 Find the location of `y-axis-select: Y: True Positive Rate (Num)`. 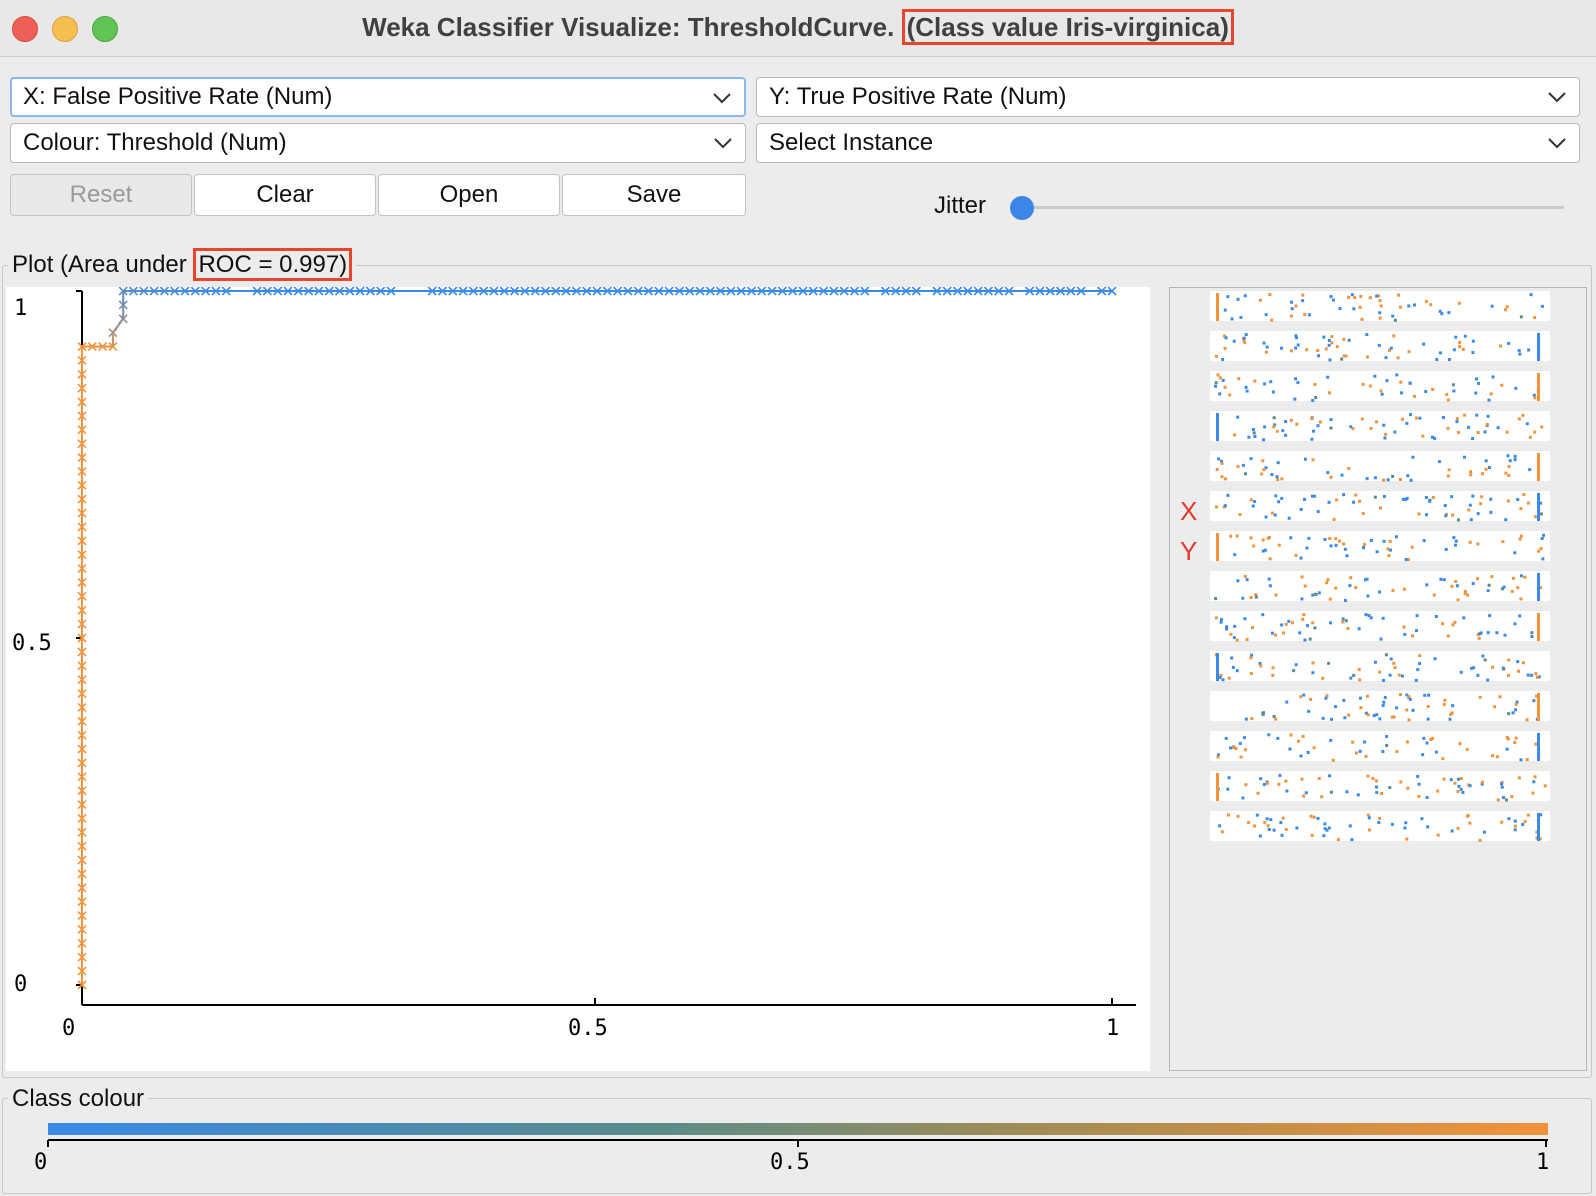

y-axis-select: Y: True Positive Rate (Num) is located at coordinates (1168, 97).